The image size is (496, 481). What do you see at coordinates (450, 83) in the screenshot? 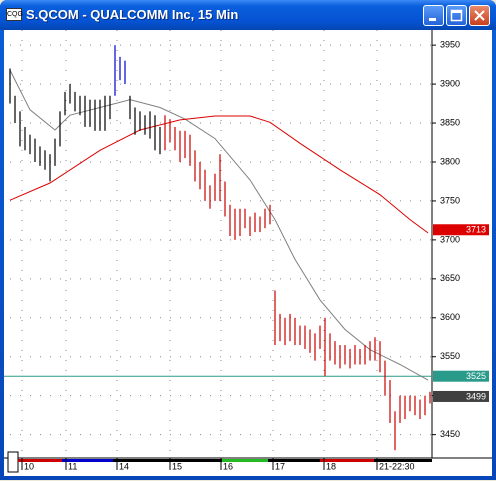
I see `y-tick-label: 3900` at bounding box center [450, 83].